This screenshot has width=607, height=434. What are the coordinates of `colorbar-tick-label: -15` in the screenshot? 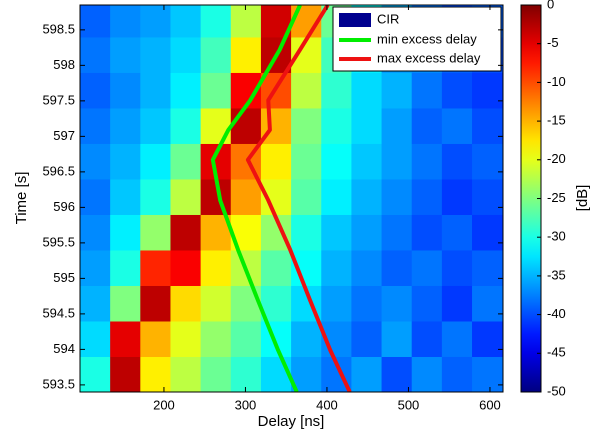 It's located at (556, 120).